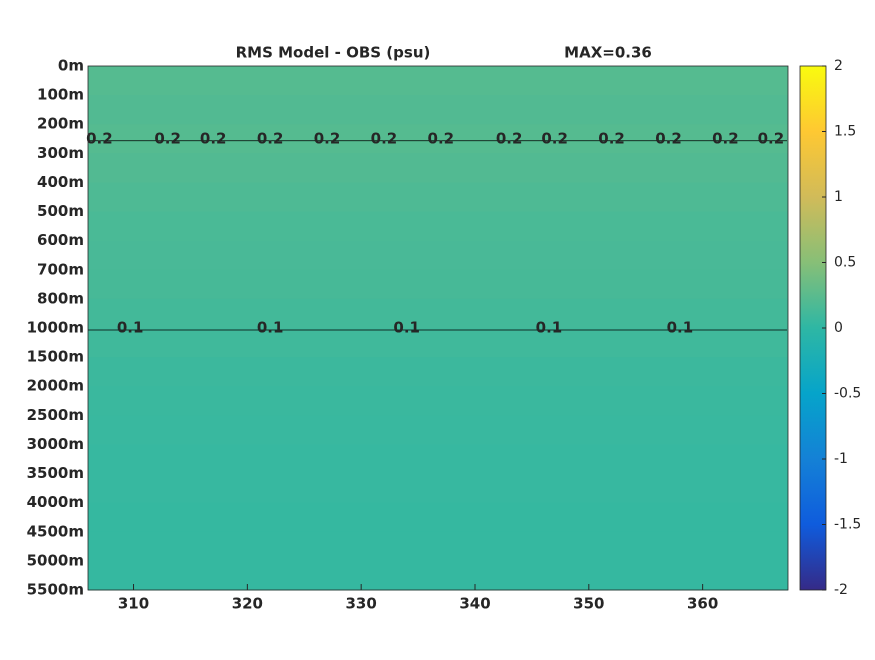 This screenshot has width=875, height=660. I want to click on annotation: MAX=0.36, so click(608, 53).